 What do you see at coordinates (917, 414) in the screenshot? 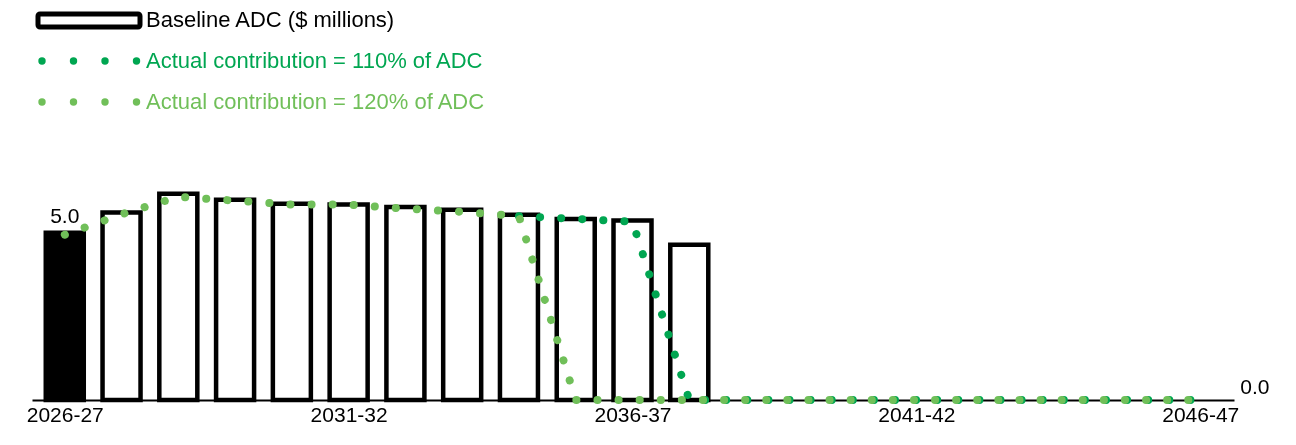
I see `x-tick-label: 2041-42` at bounding box center [917, 414].